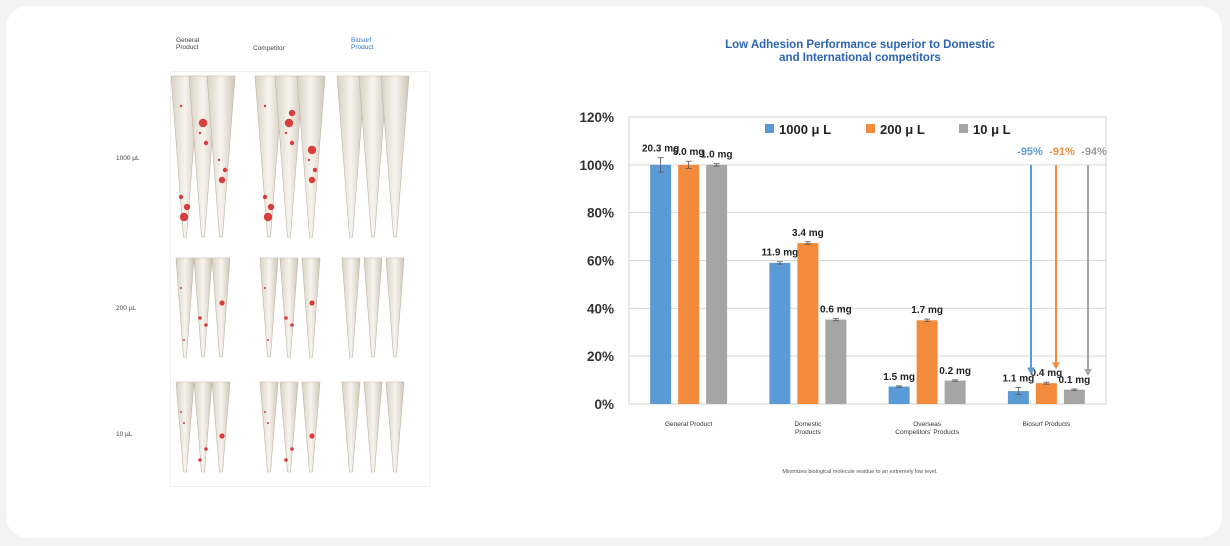 The width and height of the screenshot is (1230, 546). What do you see at coordinates (1047, 373) in the screenshot?
I see `data-label: 0.4 mg` at bounding box center [1047, 373].